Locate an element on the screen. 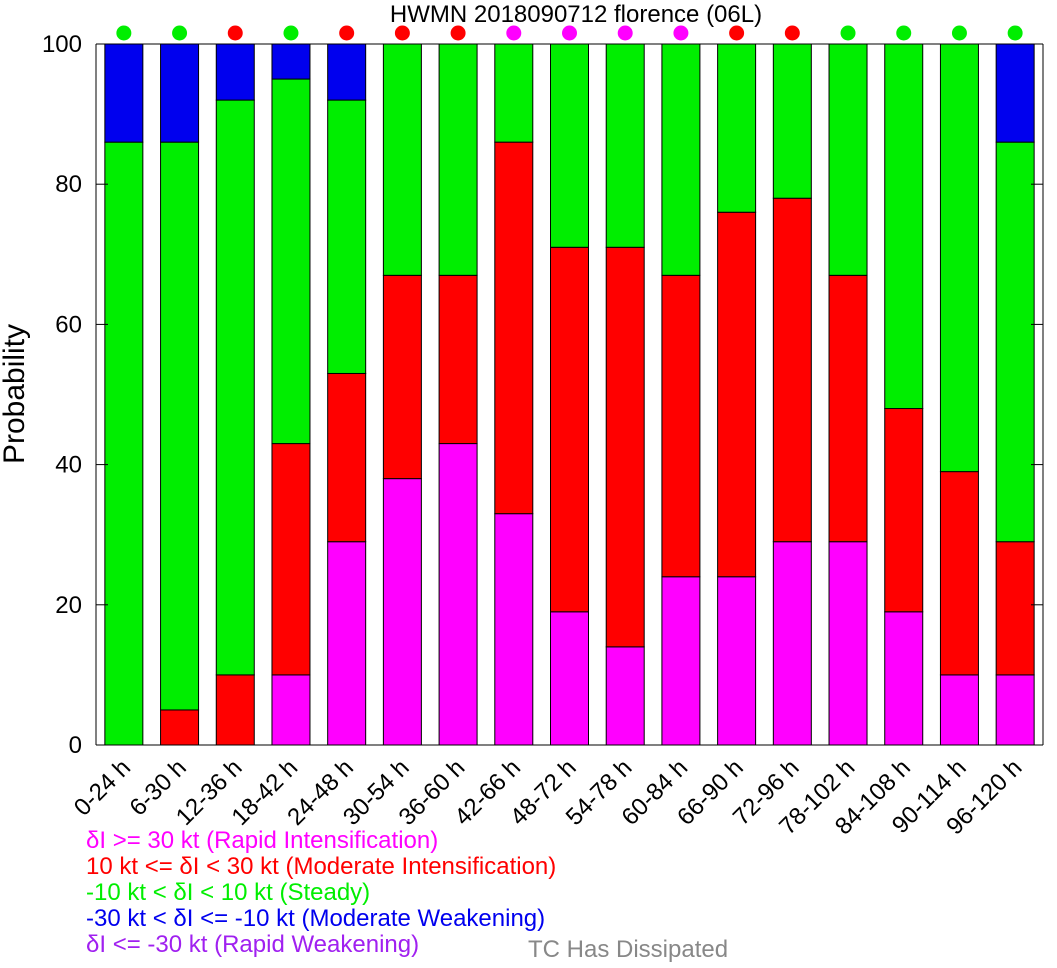 The width and height of the screenshot is (1057, 968). dissipated-note: TC Has Dissipated is located at coordinates (628, 949).